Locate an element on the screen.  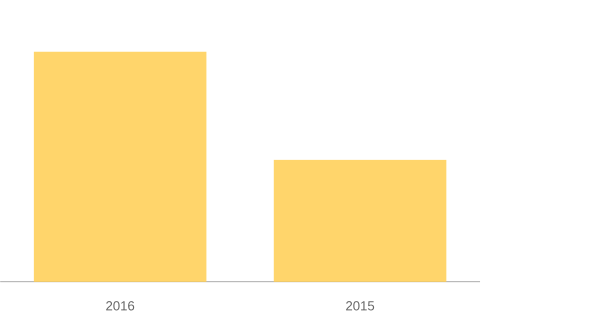
x-tick-label: 2015 is located at coordinates (360, 306).